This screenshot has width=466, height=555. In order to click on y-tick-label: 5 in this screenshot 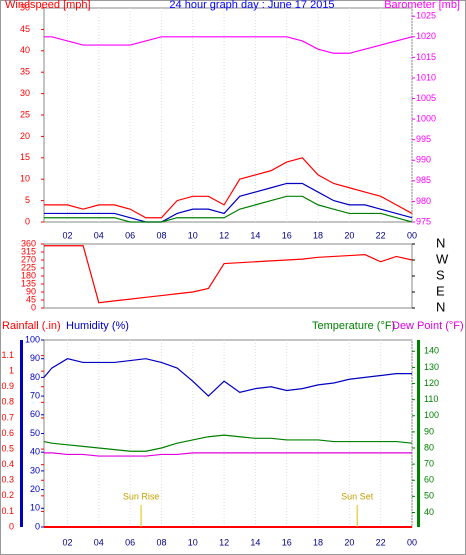, I will do `click(27, 200)`.